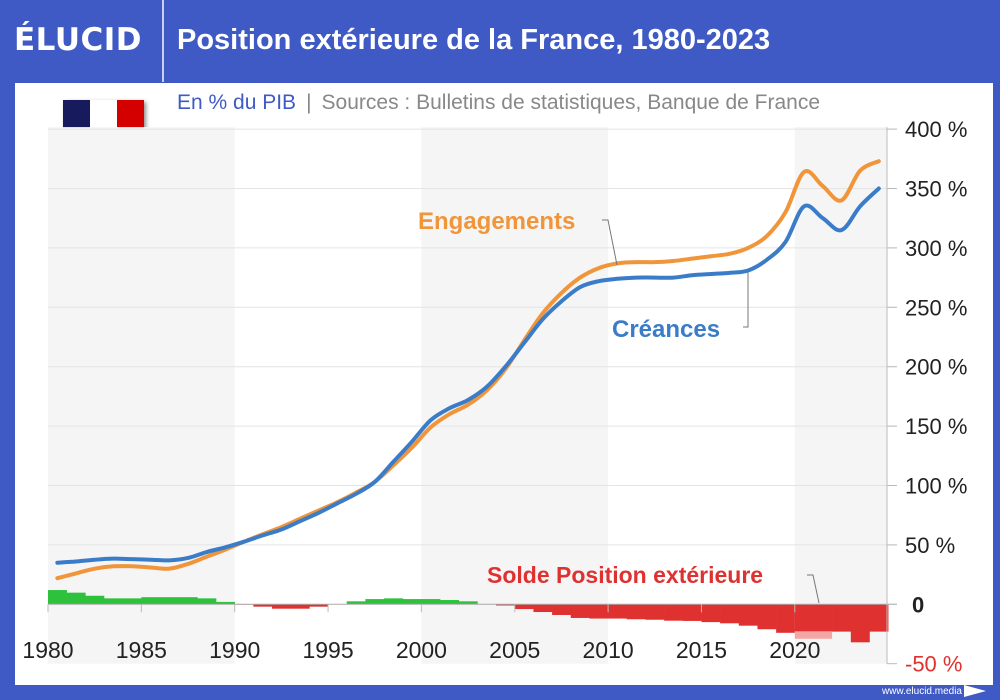 This screenshot has width=1000, height=700. I want to click on bar-2023, so click(860, 623).